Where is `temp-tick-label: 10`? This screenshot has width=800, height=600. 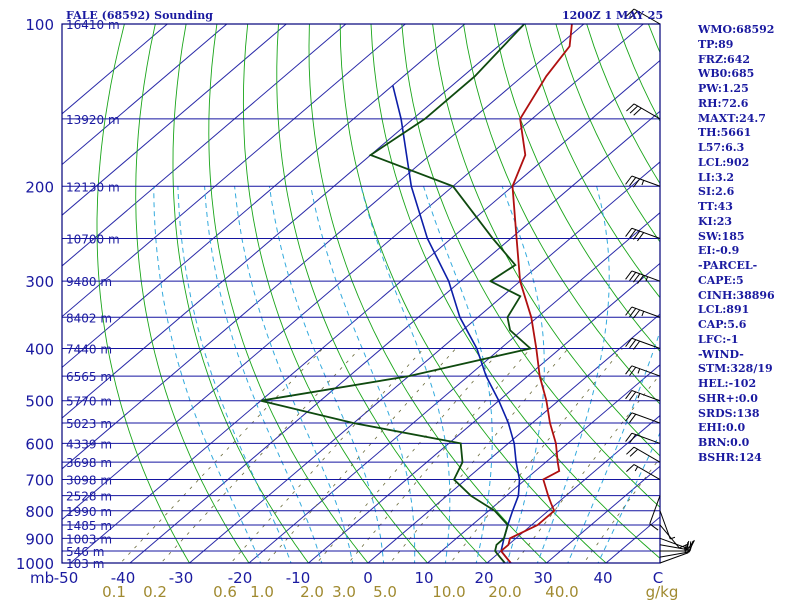
temp-tick-label: 10 is located at coordinates (423, 578).